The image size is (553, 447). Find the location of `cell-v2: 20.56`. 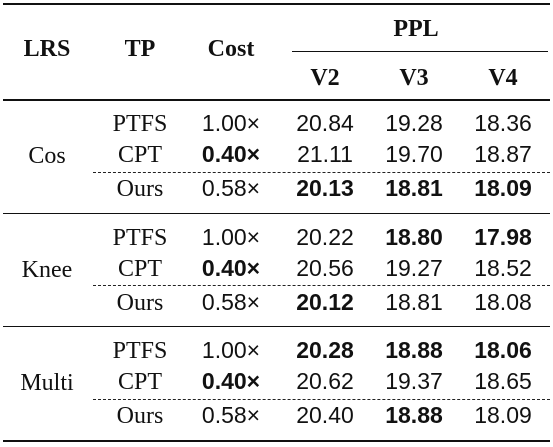

cell-v2: 20.56 is located at coordinates (325, 268).